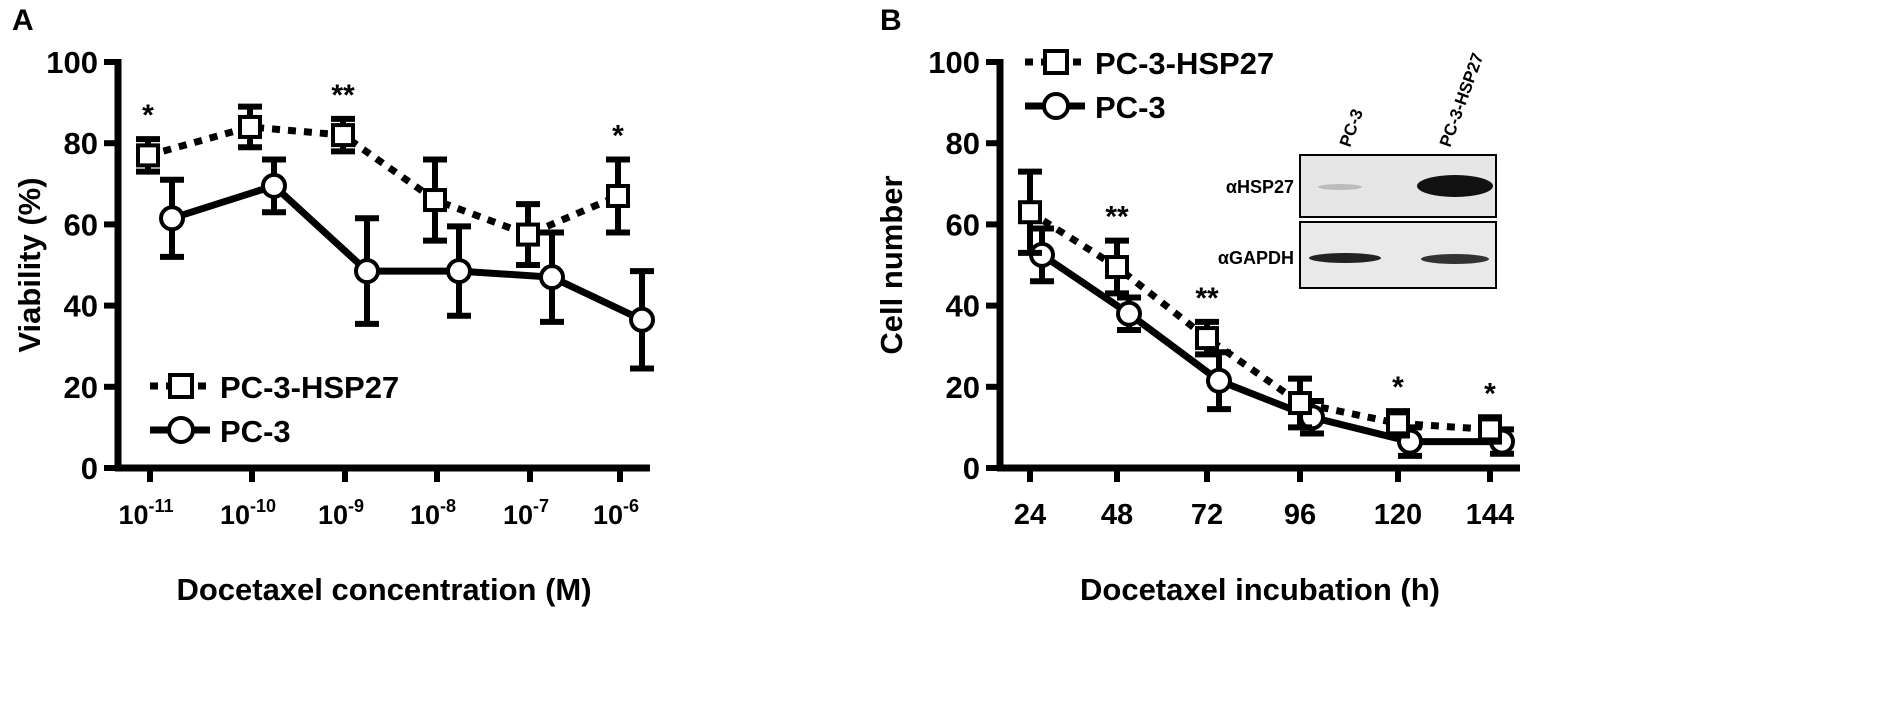 This screenshot has width=1890, height=709. What do you see at coordinates (1300, 515) in the screenshot?
I see `x-tick-label: 96` at bounding box center [1300, 515].